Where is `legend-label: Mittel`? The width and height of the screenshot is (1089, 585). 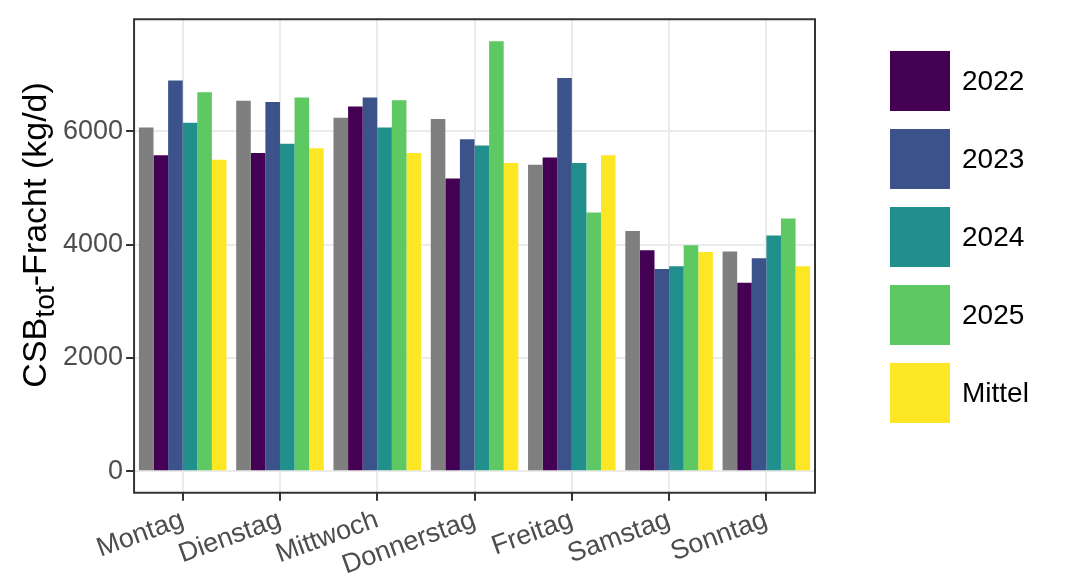
legend-label: Mittel is located at coordinates (995, 393).